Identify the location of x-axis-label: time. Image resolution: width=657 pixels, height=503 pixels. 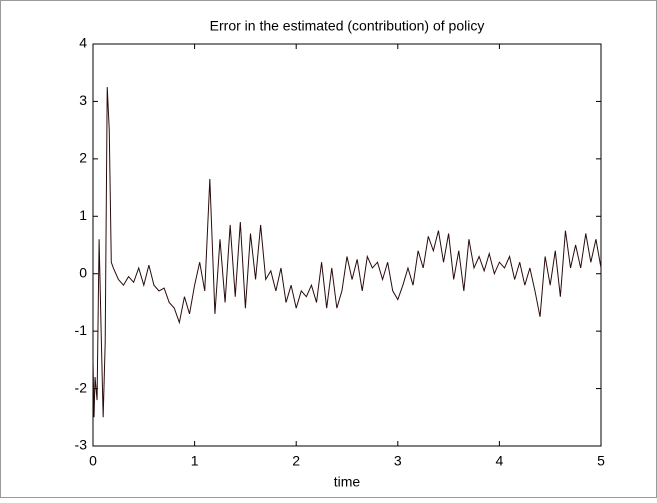
(347, 482).